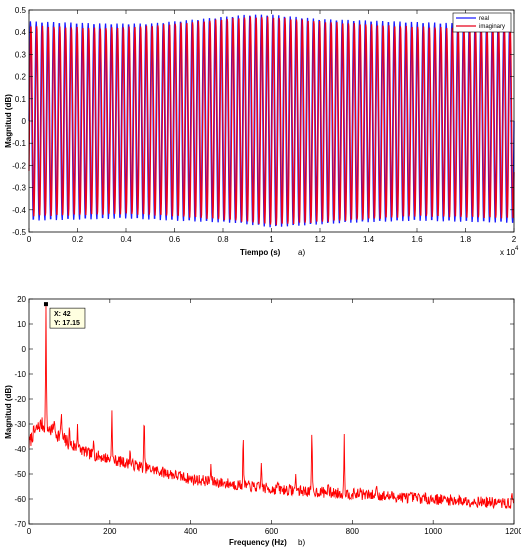 The height and width of the screenshot is (550, 521). What do you see at coordinates (223, 239) in the screenshot?
I see `chart-a-xtick-label: 0.8` at bounding box center [223, 239].